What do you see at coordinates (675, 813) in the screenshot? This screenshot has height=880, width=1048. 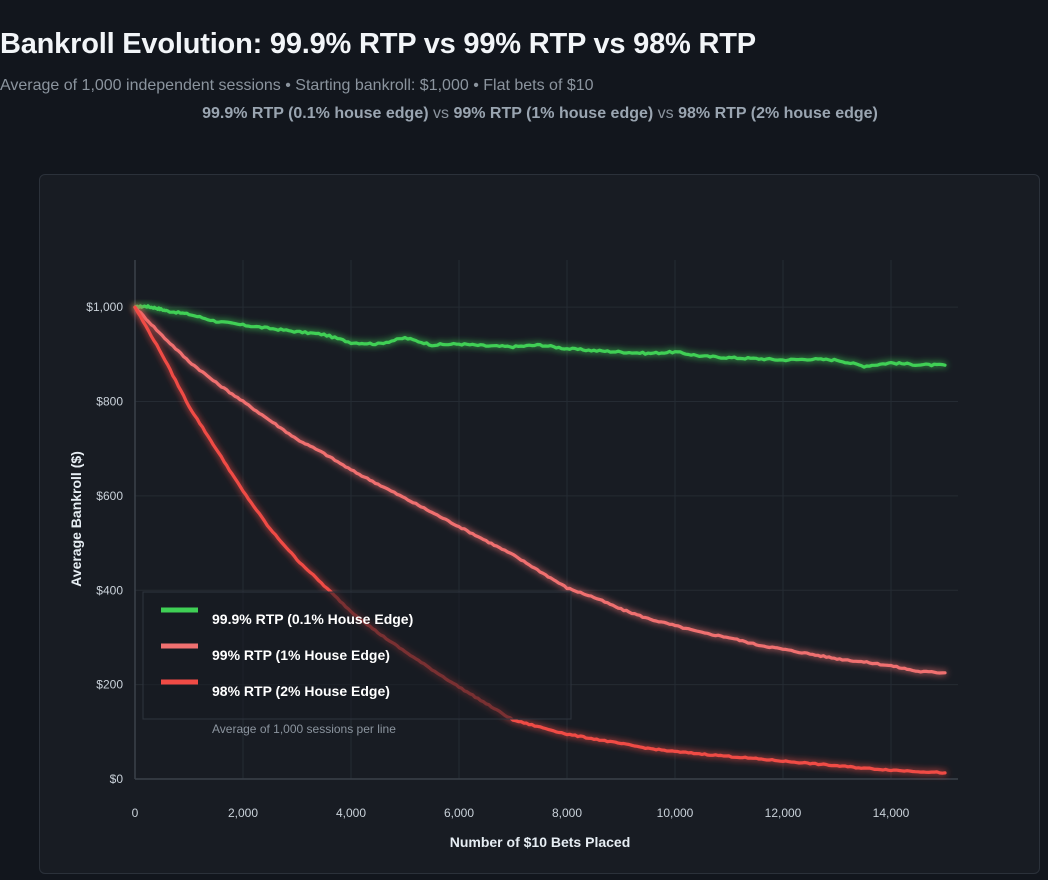 I see `x-tick-label: 10,000` at bounding box center [675, 813].